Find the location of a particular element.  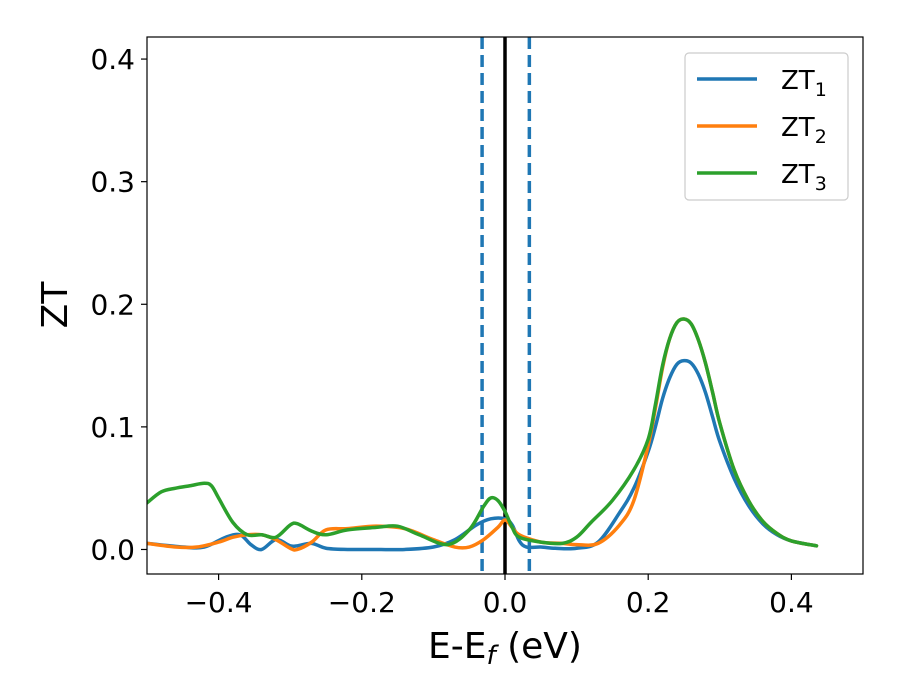

y-axis-title: ZT is located at coordinates (55, 305).